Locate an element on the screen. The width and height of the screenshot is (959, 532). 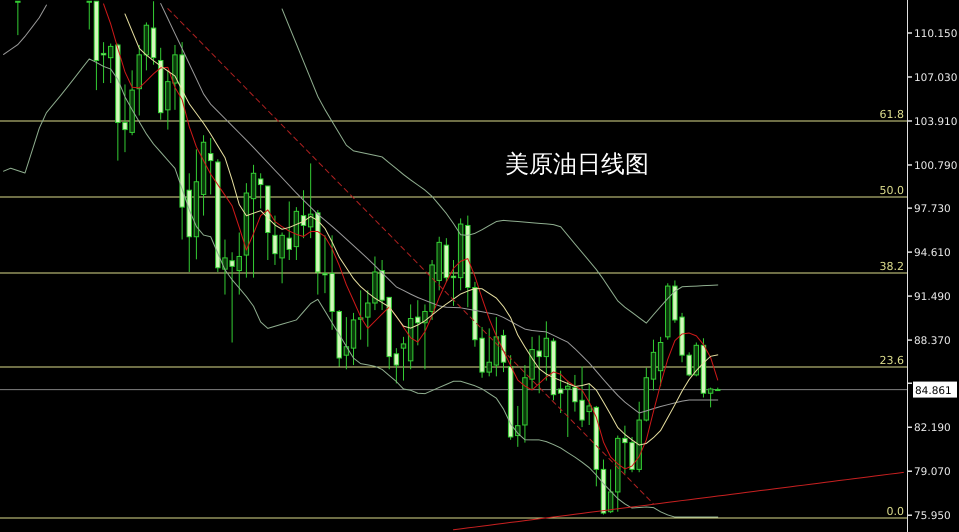
y-tick-label: 91.490 is located at coordinates (932, 297).